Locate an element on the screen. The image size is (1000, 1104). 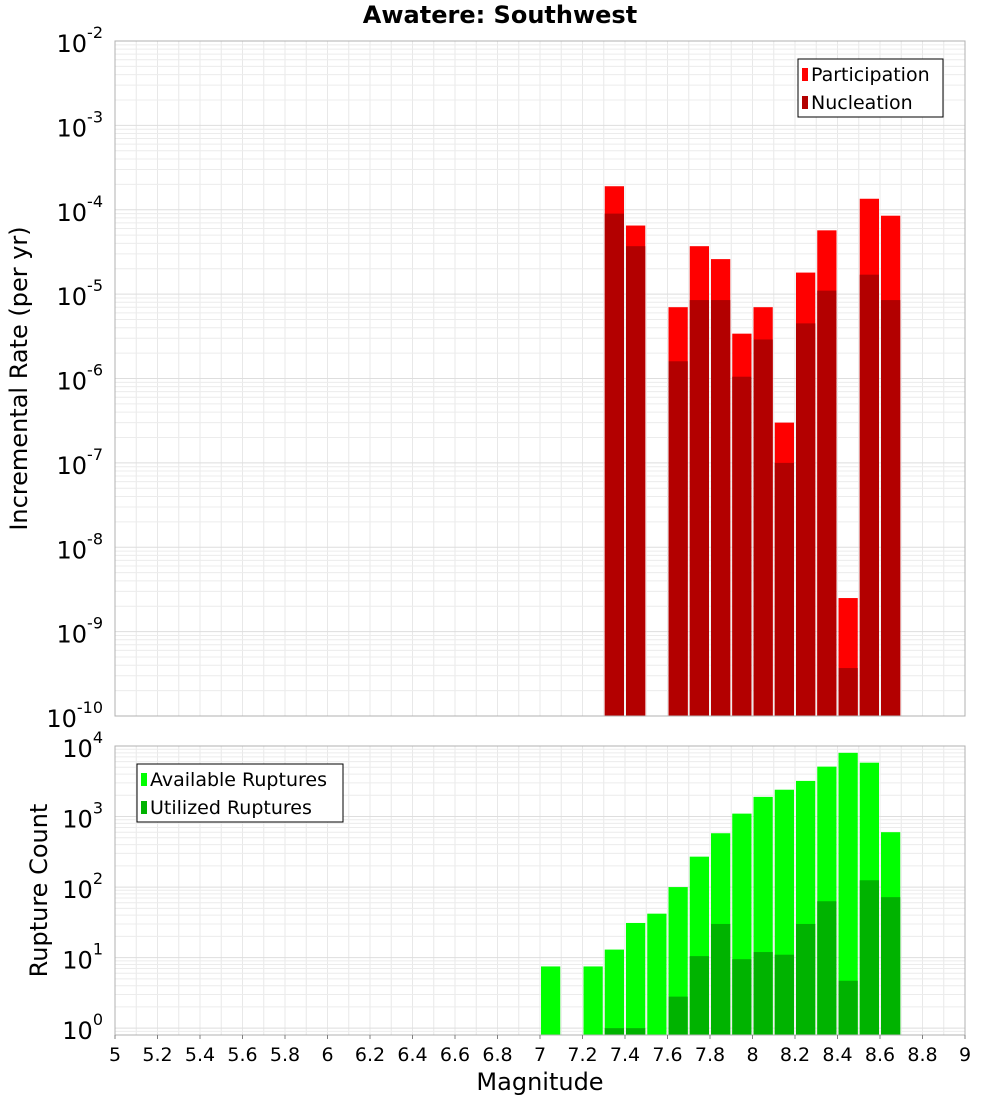
x-tick-label: 8.4 is located at coordinates (837, 1055).